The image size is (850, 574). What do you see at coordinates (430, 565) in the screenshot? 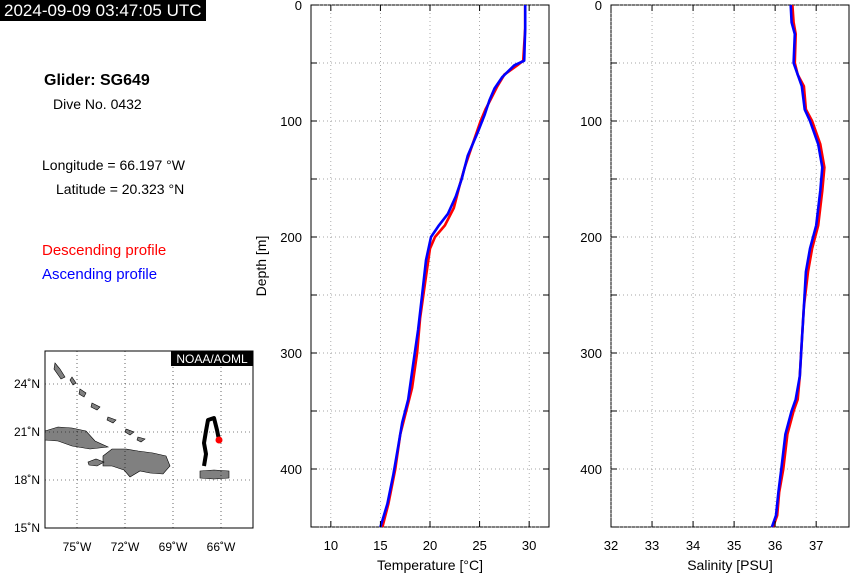
I see `temperature-x-axis-label: Temperature [°C]` at bounding box center [430, 565].